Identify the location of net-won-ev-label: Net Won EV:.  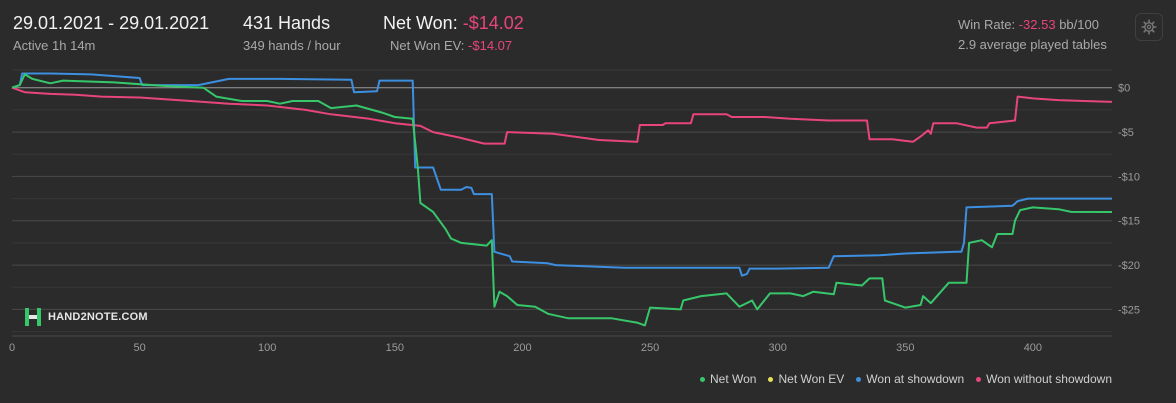
(427, 45).